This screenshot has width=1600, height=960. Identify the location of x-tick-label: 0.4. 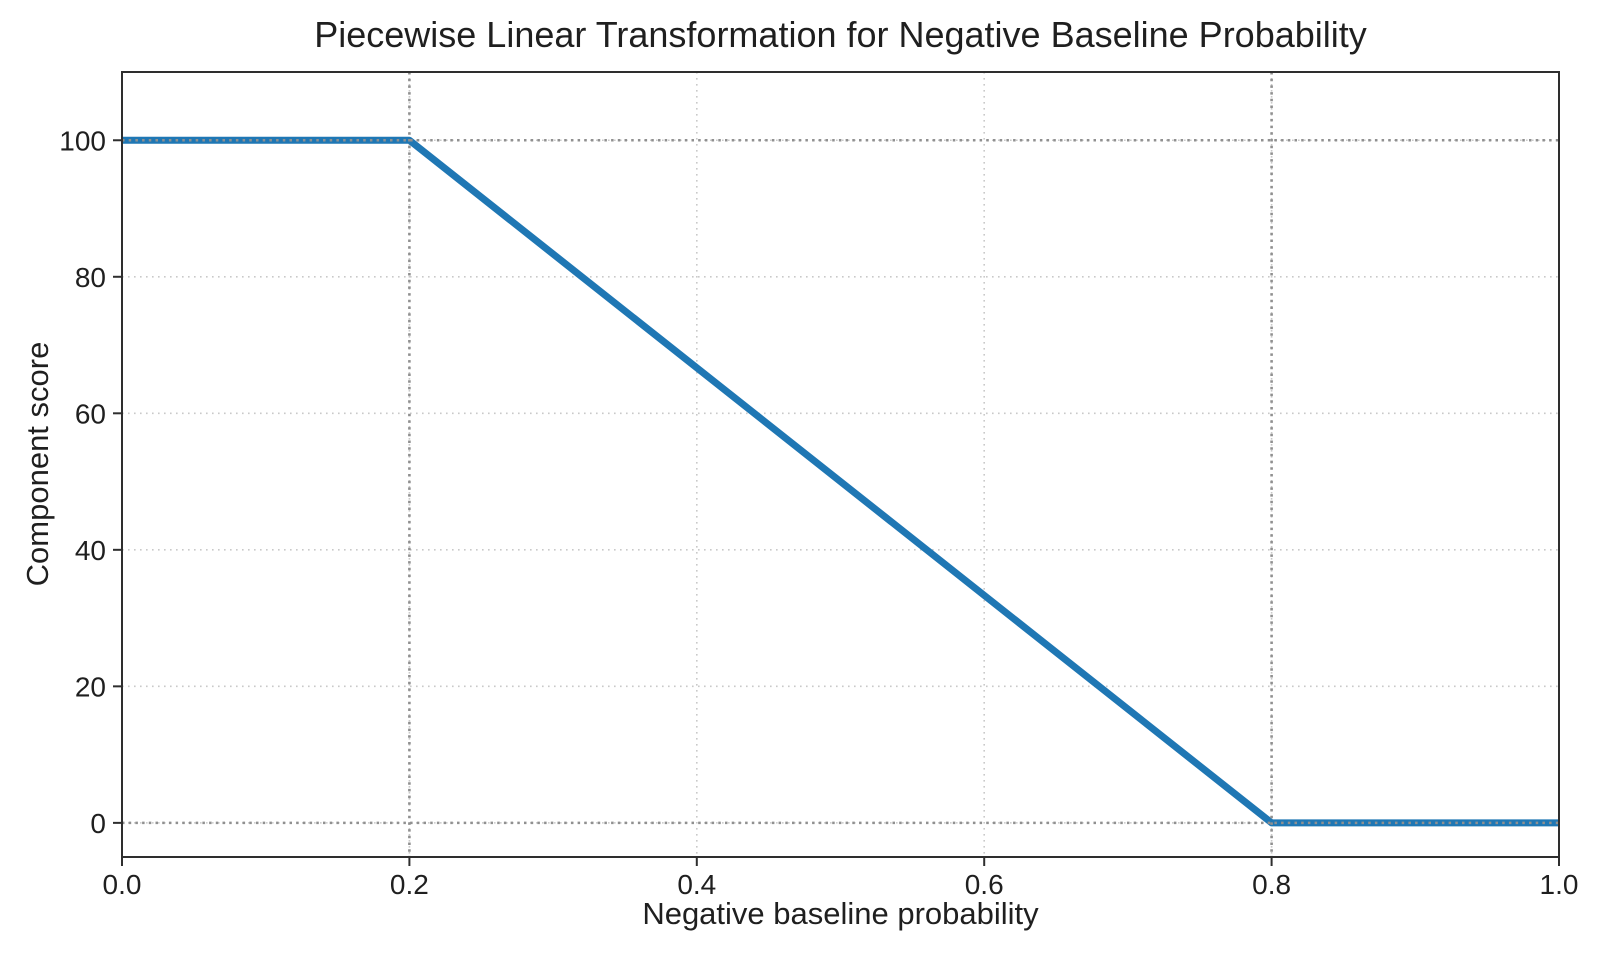
(696, 884).